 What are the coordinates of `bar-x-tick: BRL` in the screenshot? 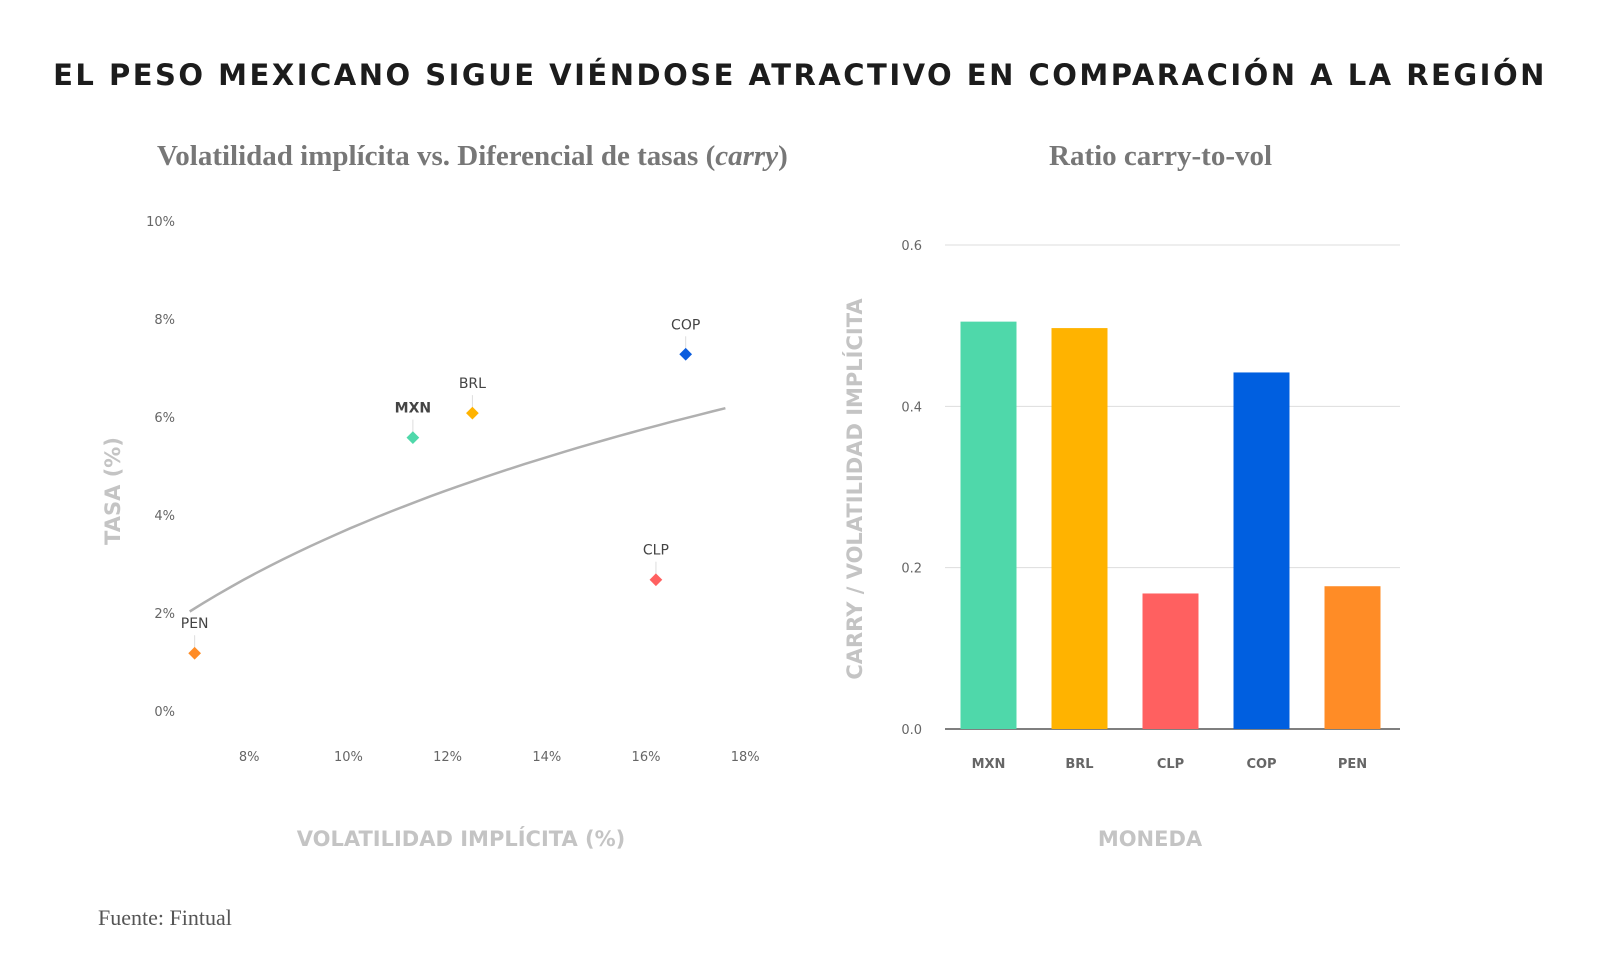 It's located at (1079, 764).